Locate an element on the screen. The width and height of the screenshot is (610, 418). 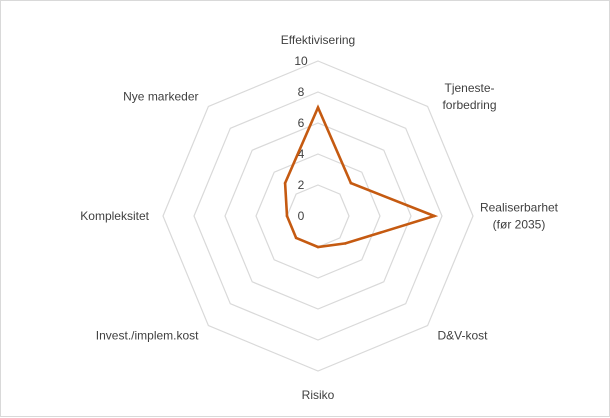
category-label-2: Realiserbarhet (før 2035) is located at coordinates (519, 216).